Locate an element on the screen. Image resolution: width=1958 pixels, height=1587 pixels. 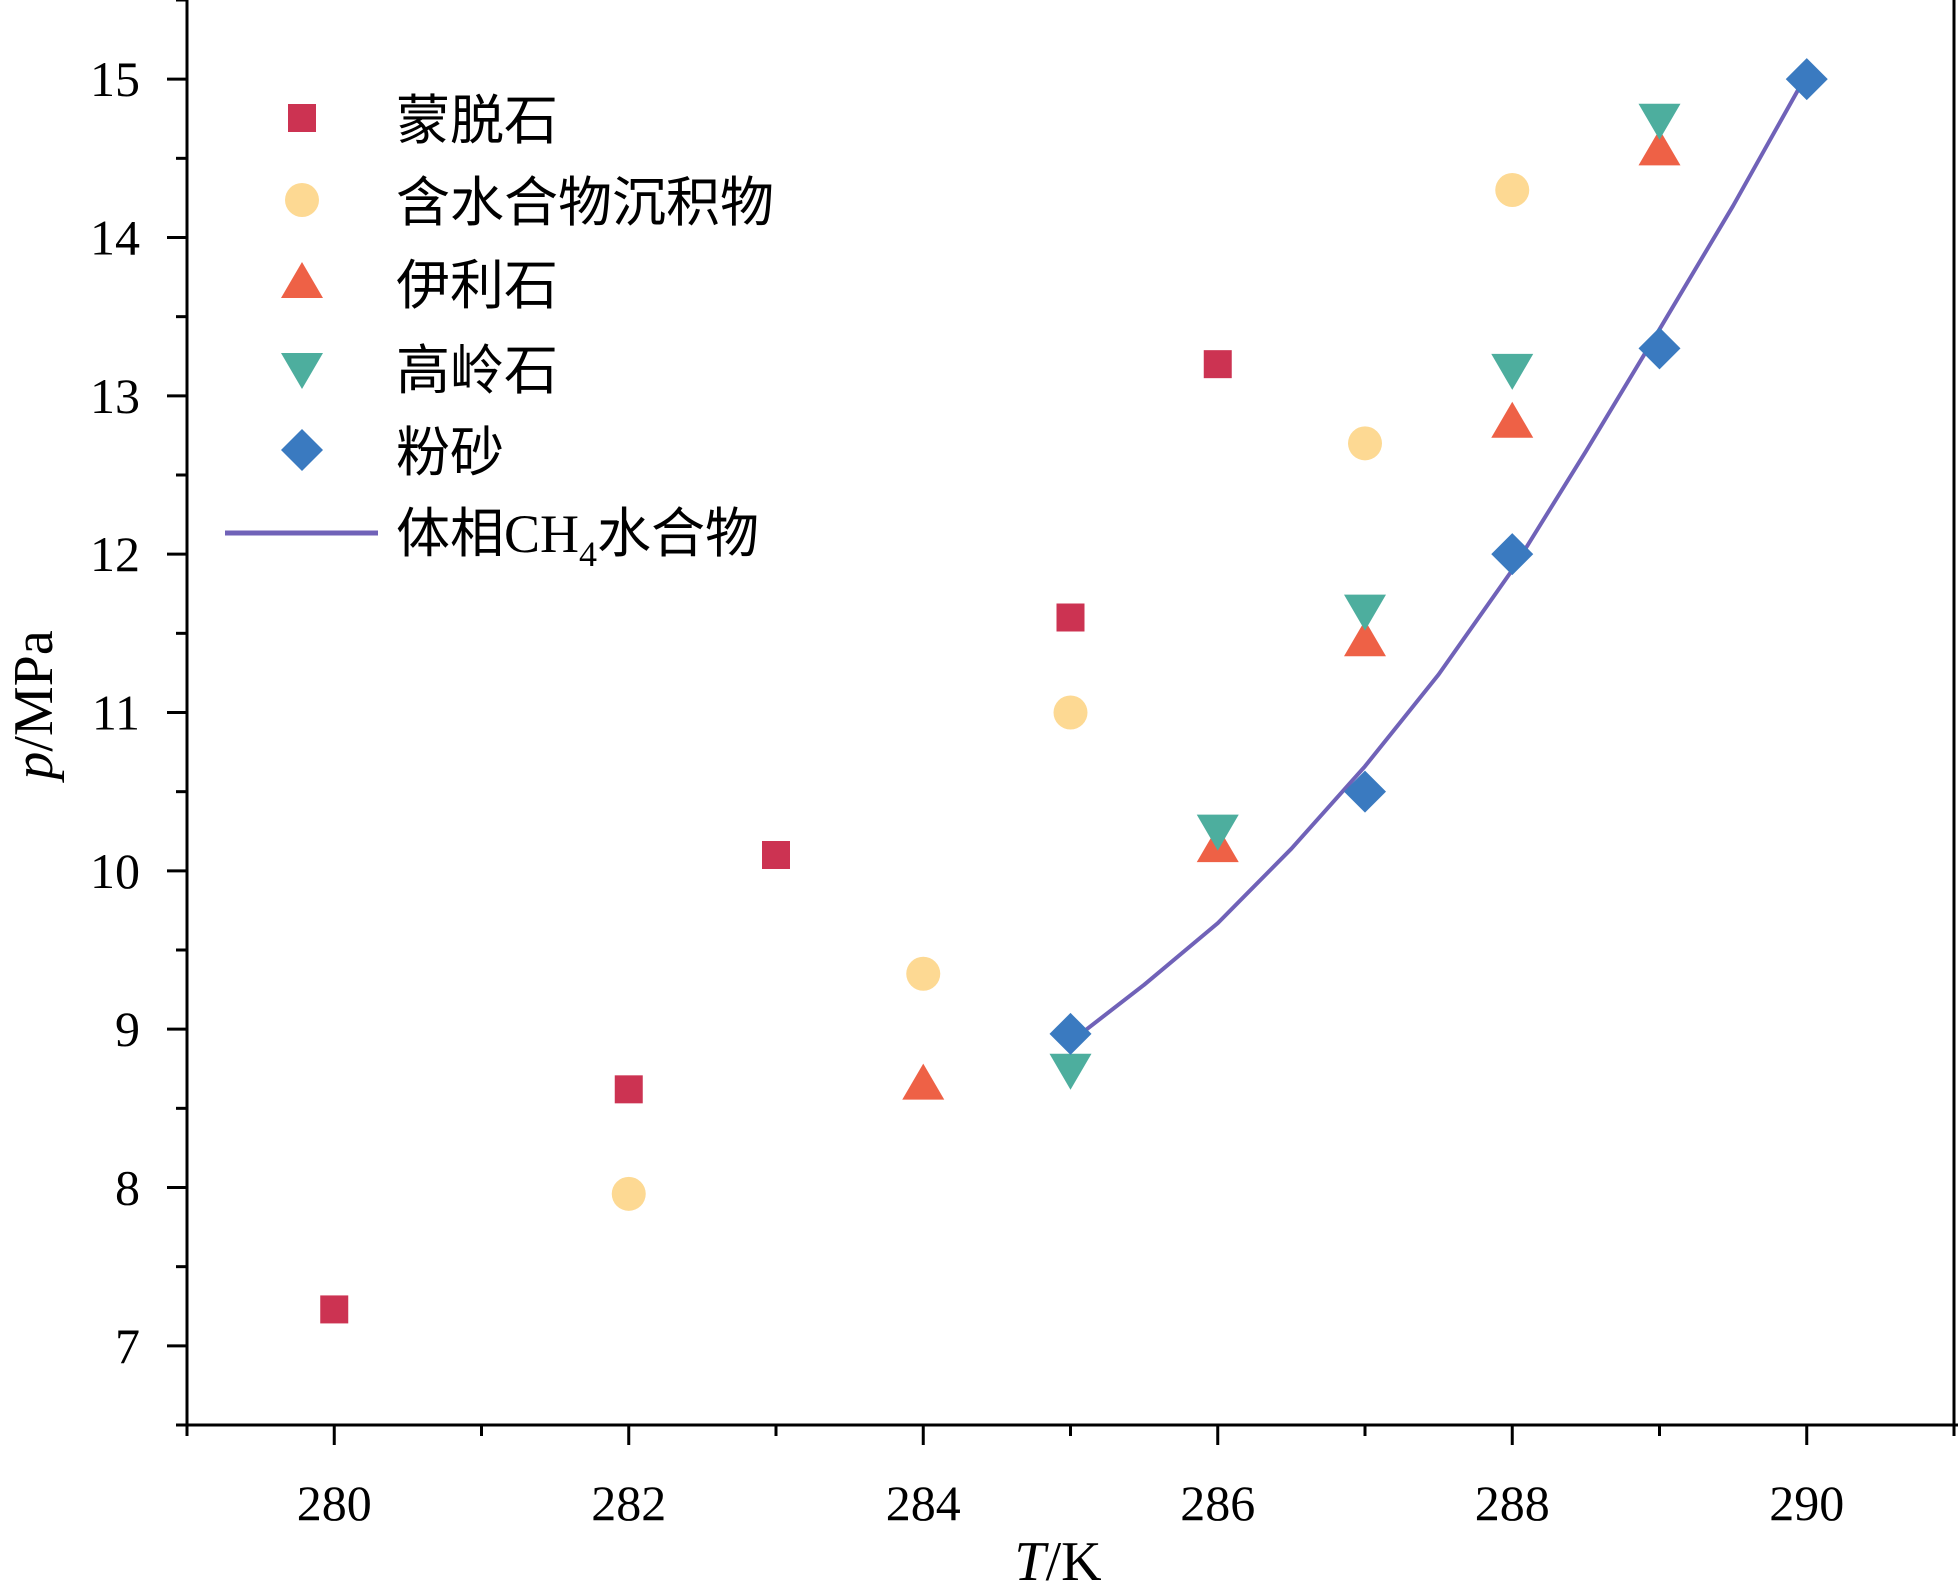
x-tick-label: 288 is located at coordinates (1512, 1503).